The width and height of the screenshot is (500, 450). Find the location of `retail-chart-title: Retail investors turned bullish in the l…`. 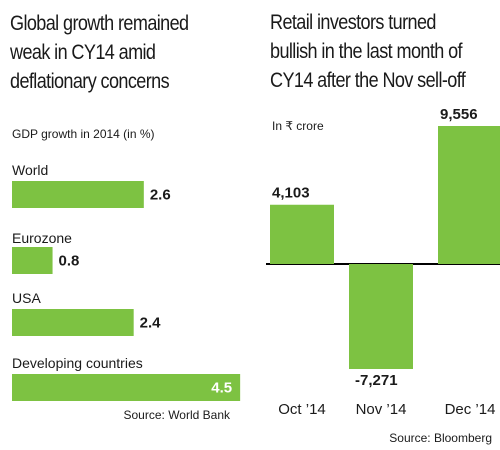

retail-chart-title: Retail investors turned bullish in the l… is located at coordinates (382, 51).